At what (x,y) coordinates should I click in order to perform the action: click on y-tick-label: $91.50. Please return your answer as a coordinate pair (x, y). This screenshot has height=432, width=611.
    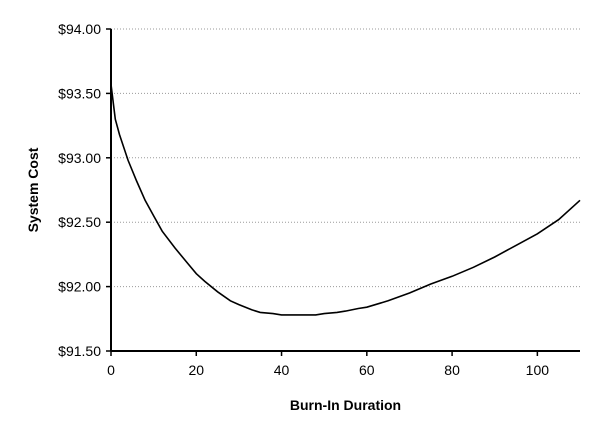
    Looking at the image, I should click on (79, 351).